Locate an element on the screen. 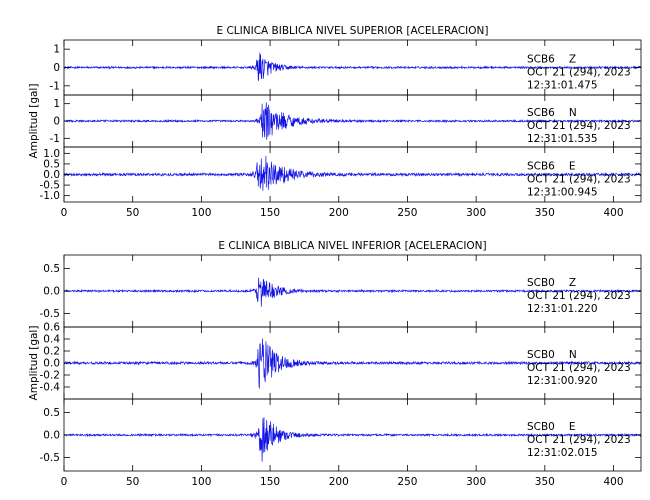 Image resolution: width=650 pixels, height=500 pixels. y-tick-label: -0.2 is located at coordinates (50, 376).